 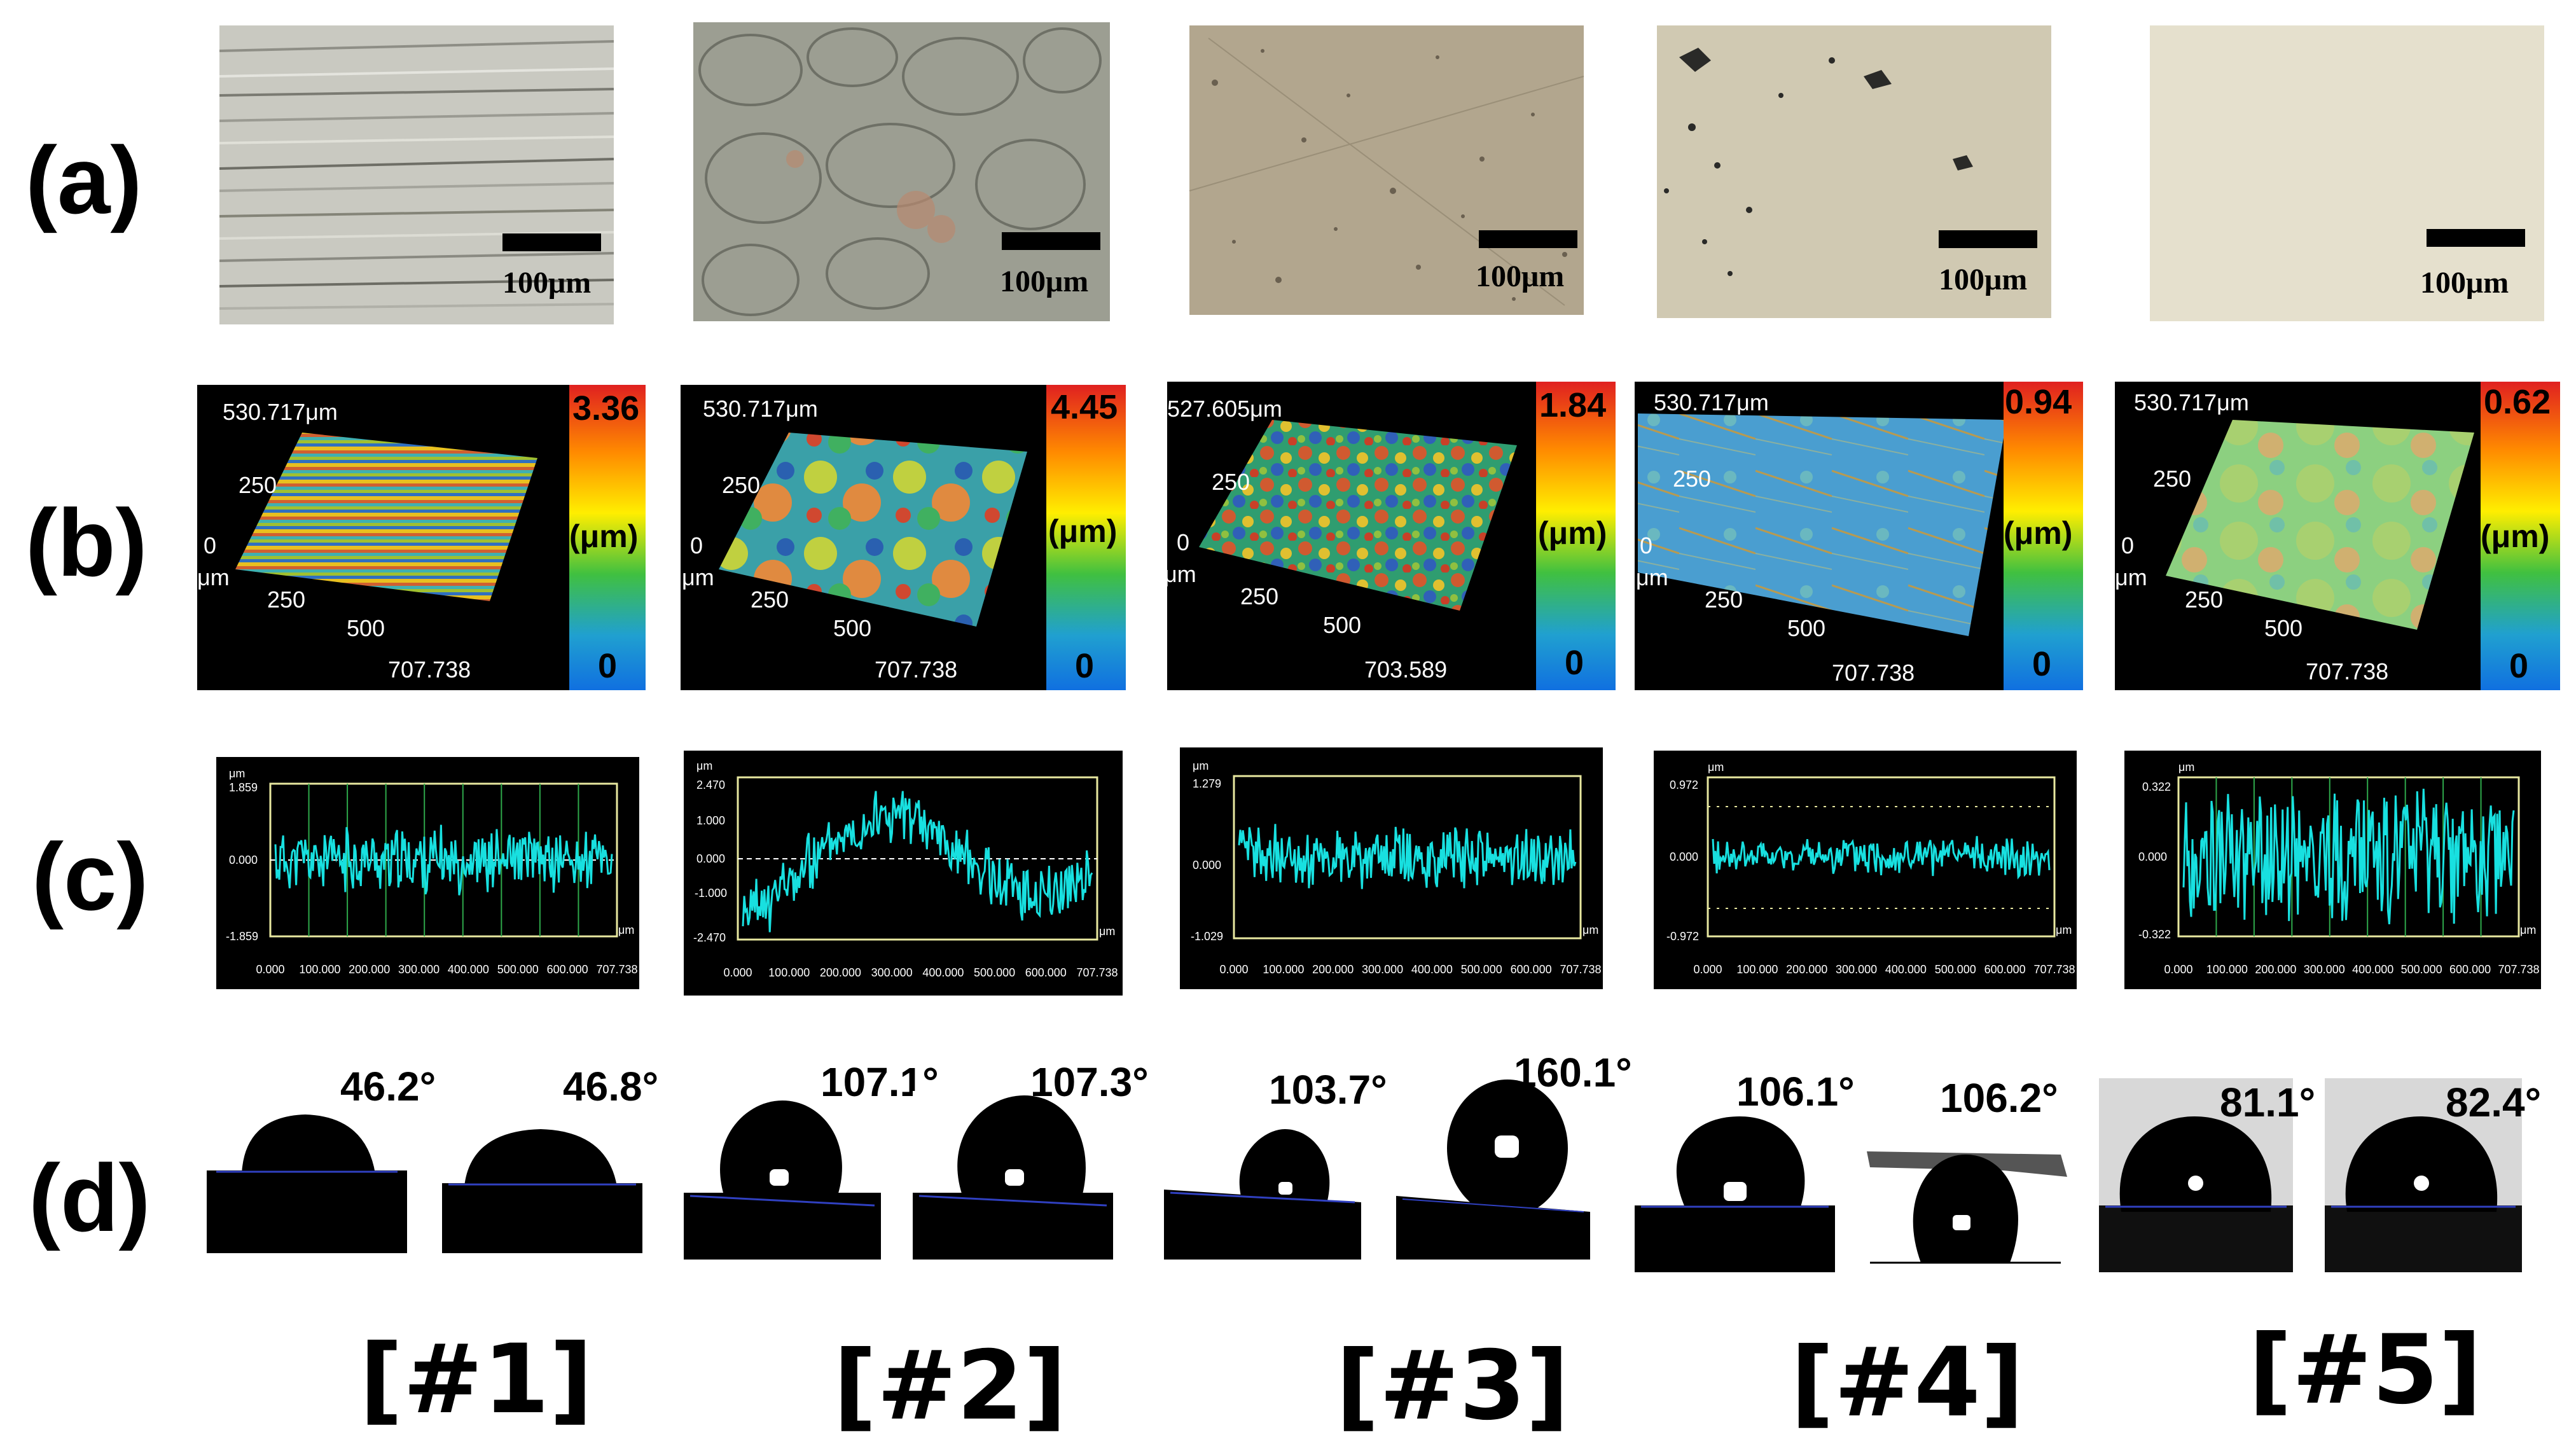 I want to click on droplet-image-2b, so click(x=1013, y=1175).